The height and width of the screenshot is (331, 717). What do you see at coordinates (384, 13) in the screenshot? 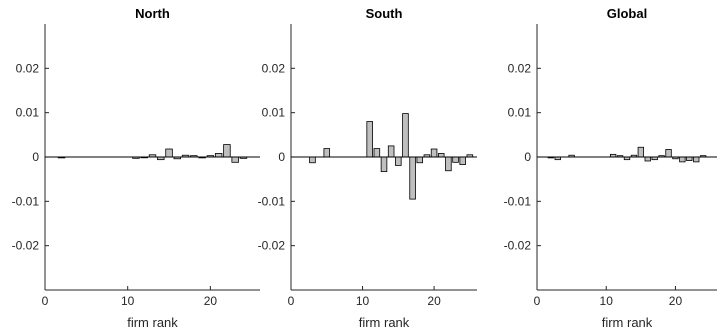
I see `panel-title: South` at bounding box center [384, 13].